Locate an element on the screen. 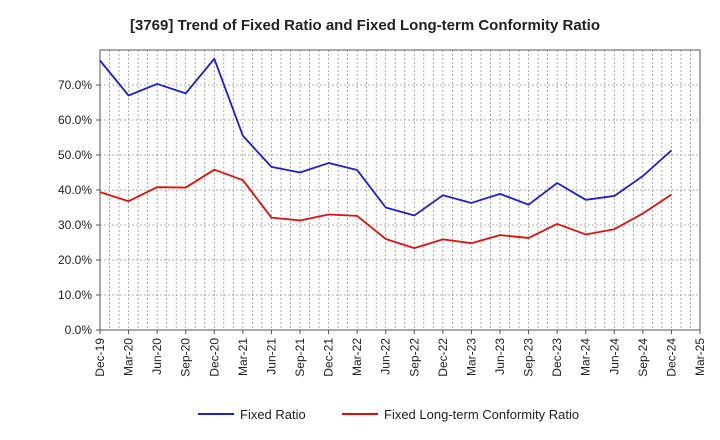 This screenshot has width=720, height=440. x-tick-label: Mar-25 is located at coordinates (700, 357).